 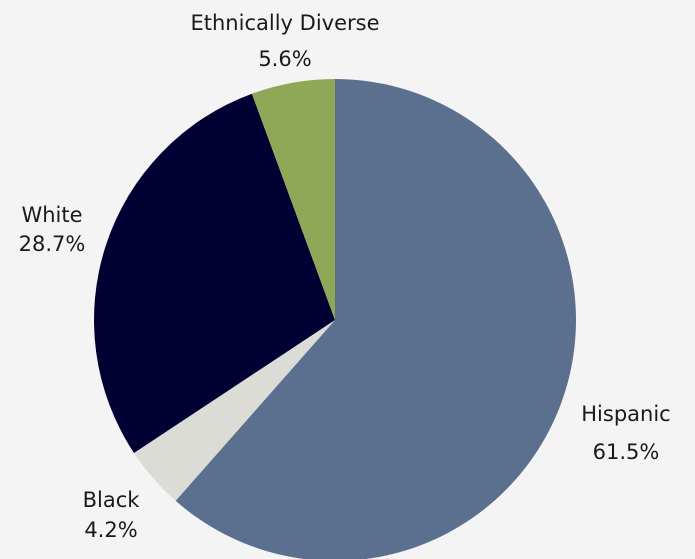 I want to click on slice-label-black: Black, so click(x=112, y=500).